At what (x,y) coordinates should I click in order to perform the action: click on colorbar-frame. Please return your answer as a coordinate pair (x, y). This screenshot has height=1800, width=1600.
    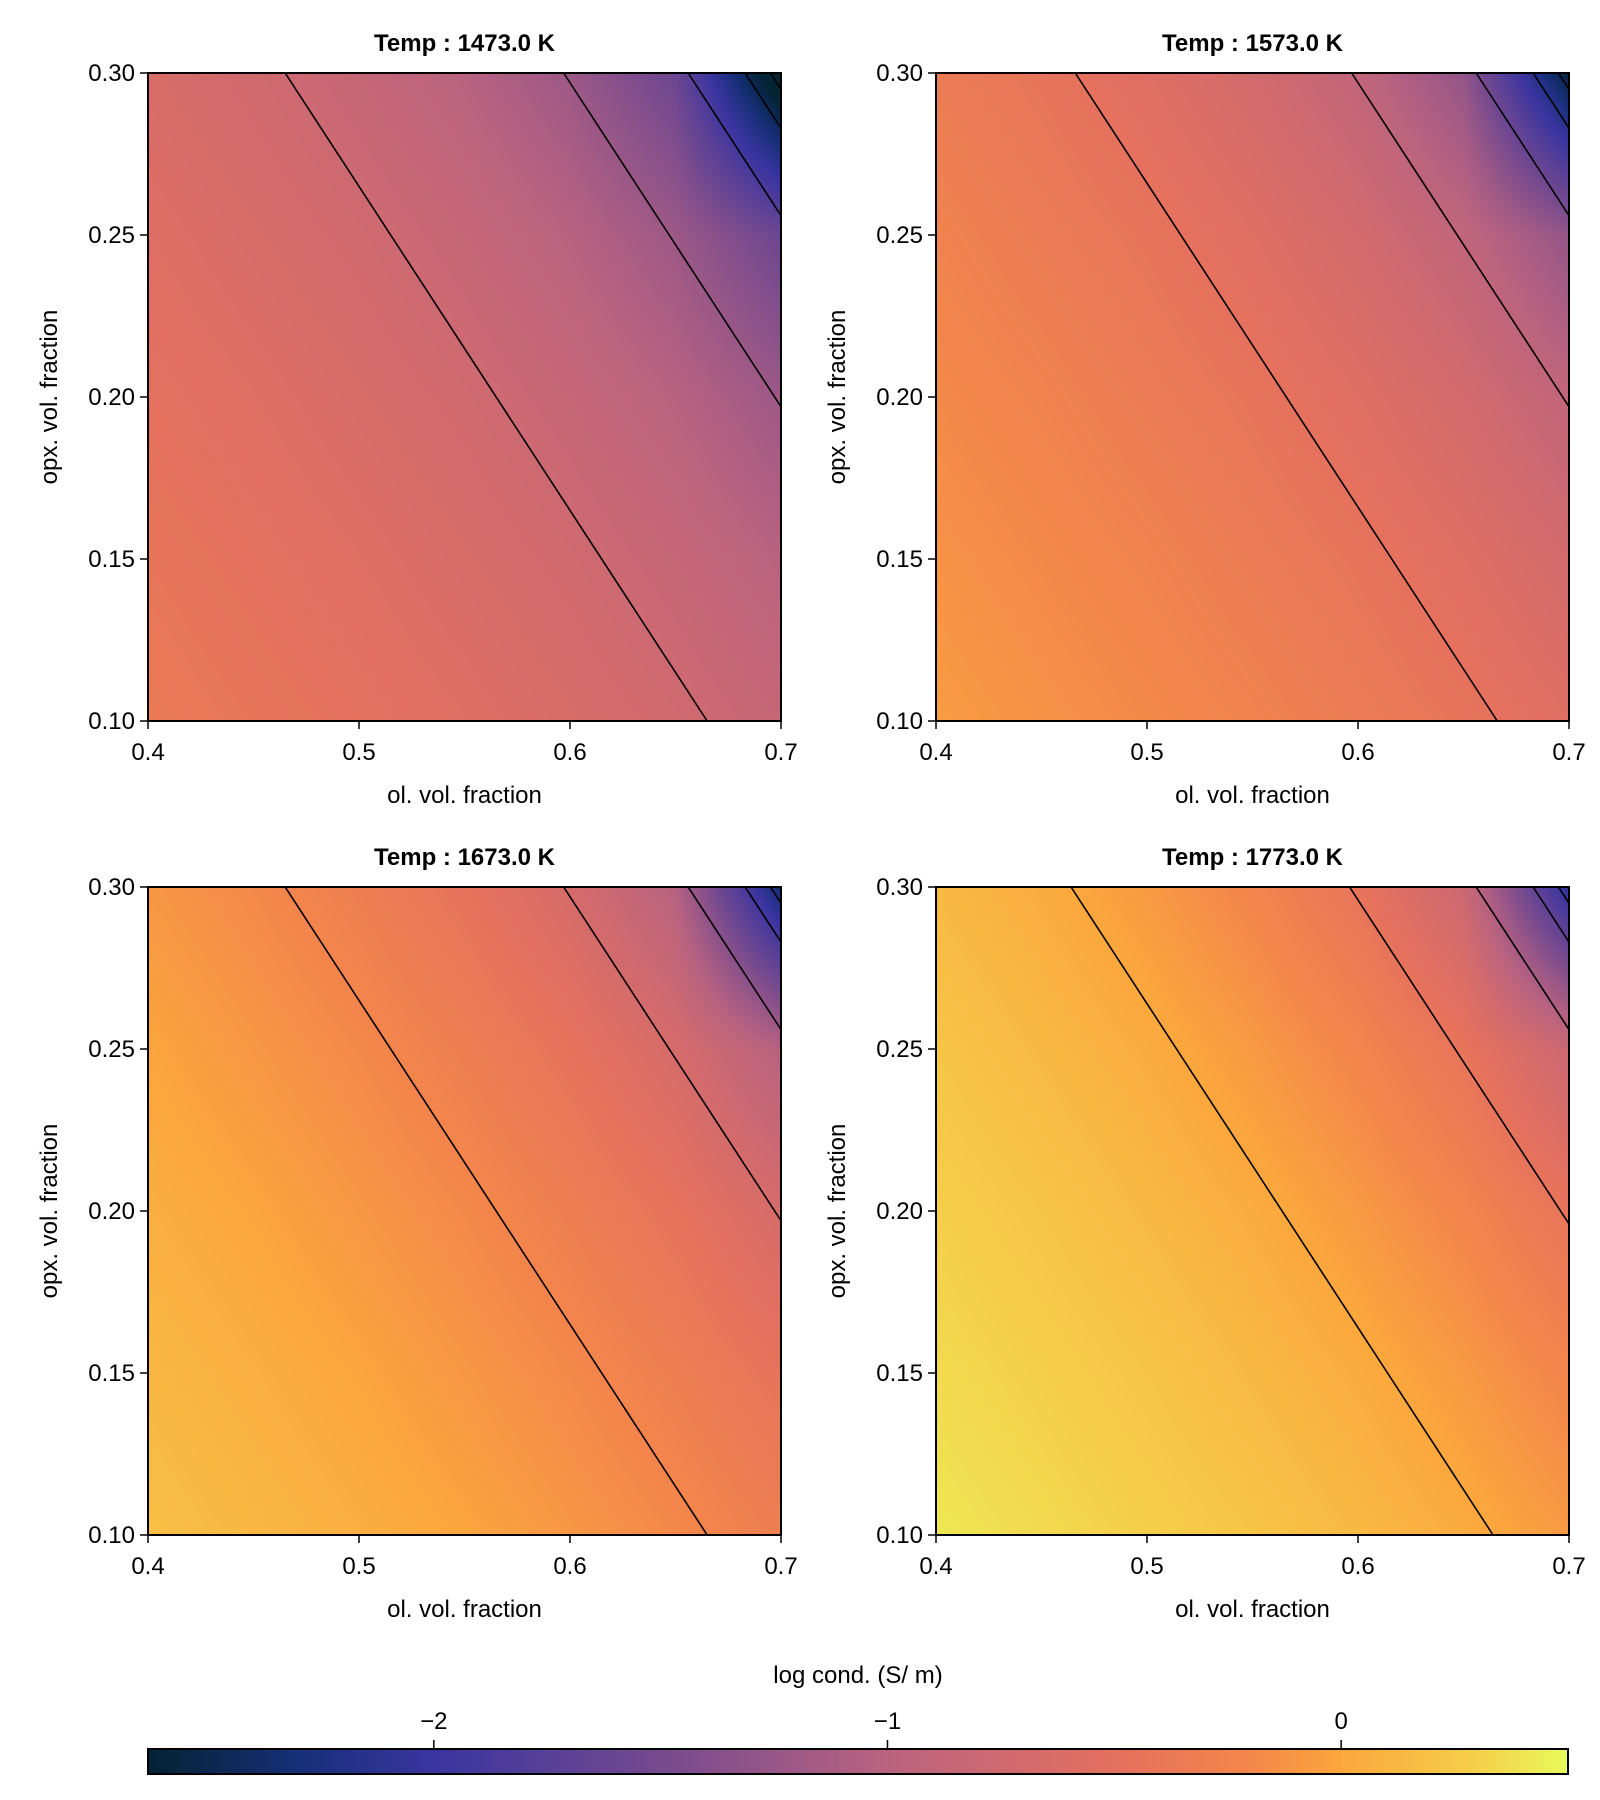
    Looking at the image, I should click on (858, 1761).